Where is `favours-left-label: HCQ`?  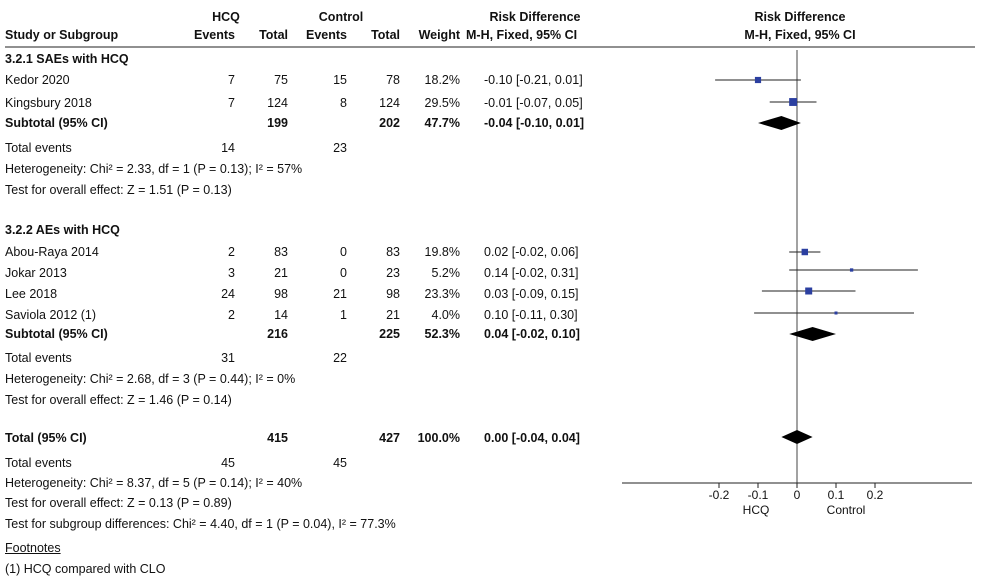 favours-left-label: HCQ is located at coordinates (756, 510).